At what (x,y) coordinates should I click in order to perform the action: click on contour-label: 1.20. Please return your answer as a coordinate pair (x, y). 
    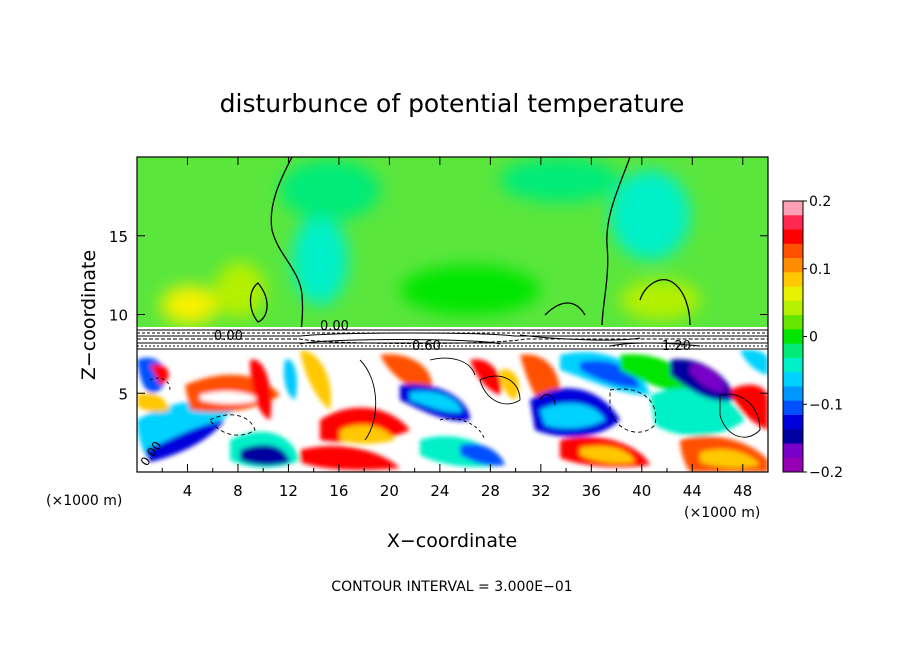
    Looking at the image, I should click on (676, 346).